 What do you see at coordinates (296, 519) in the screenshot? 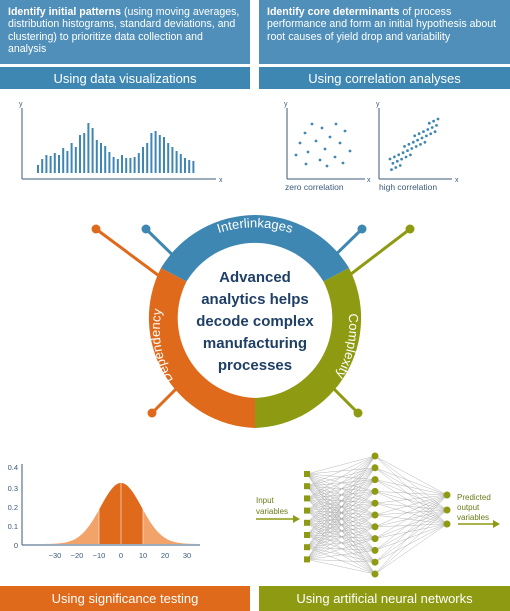
I see `input-arrow-head` at bounding box center [296, 519].